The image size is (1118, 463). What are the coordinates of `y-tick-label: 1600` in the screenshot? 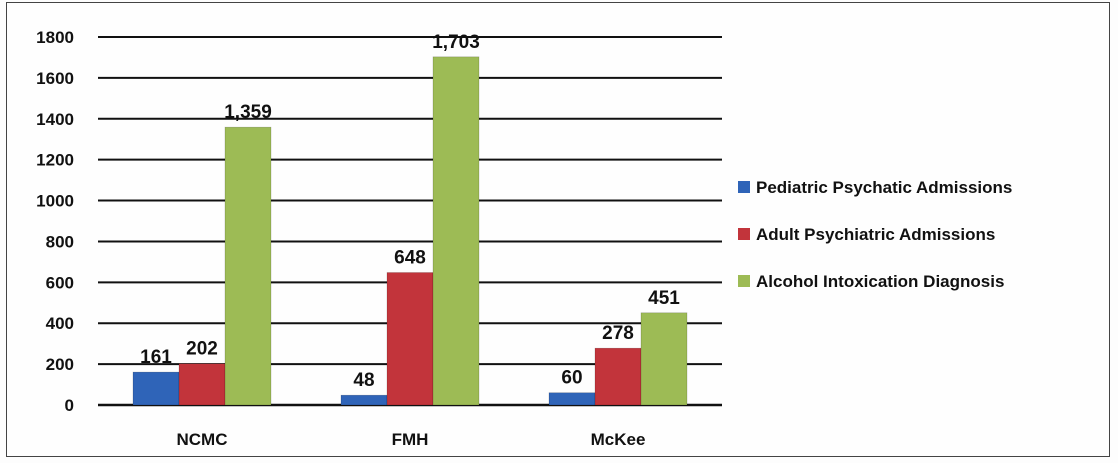 It's located at (55, 78).